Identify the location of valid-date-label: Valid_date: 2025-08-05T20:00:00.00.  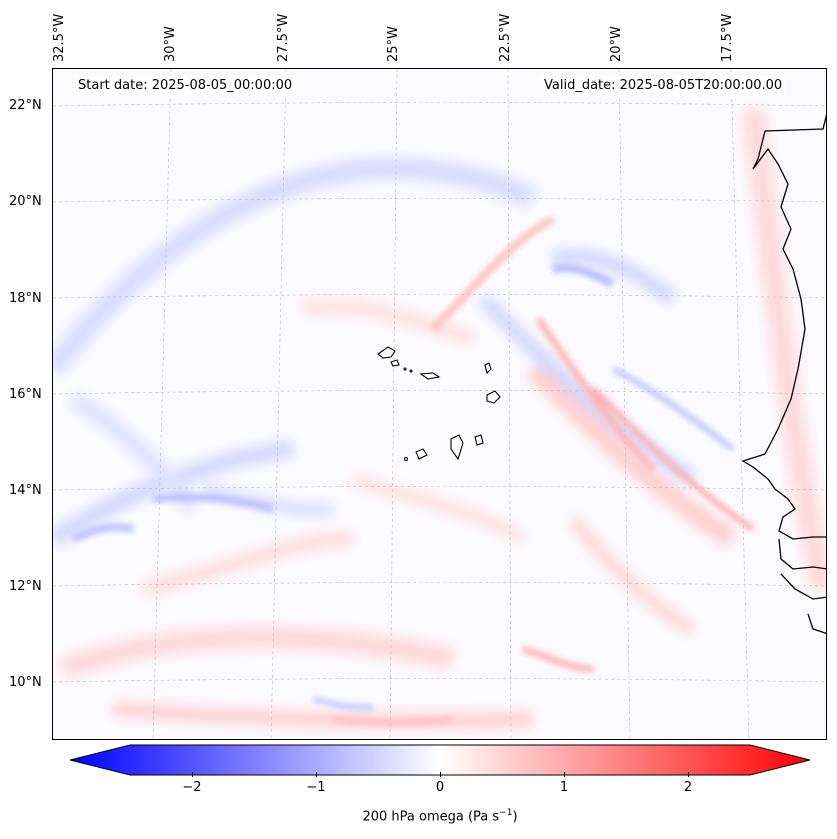
(663, 86).